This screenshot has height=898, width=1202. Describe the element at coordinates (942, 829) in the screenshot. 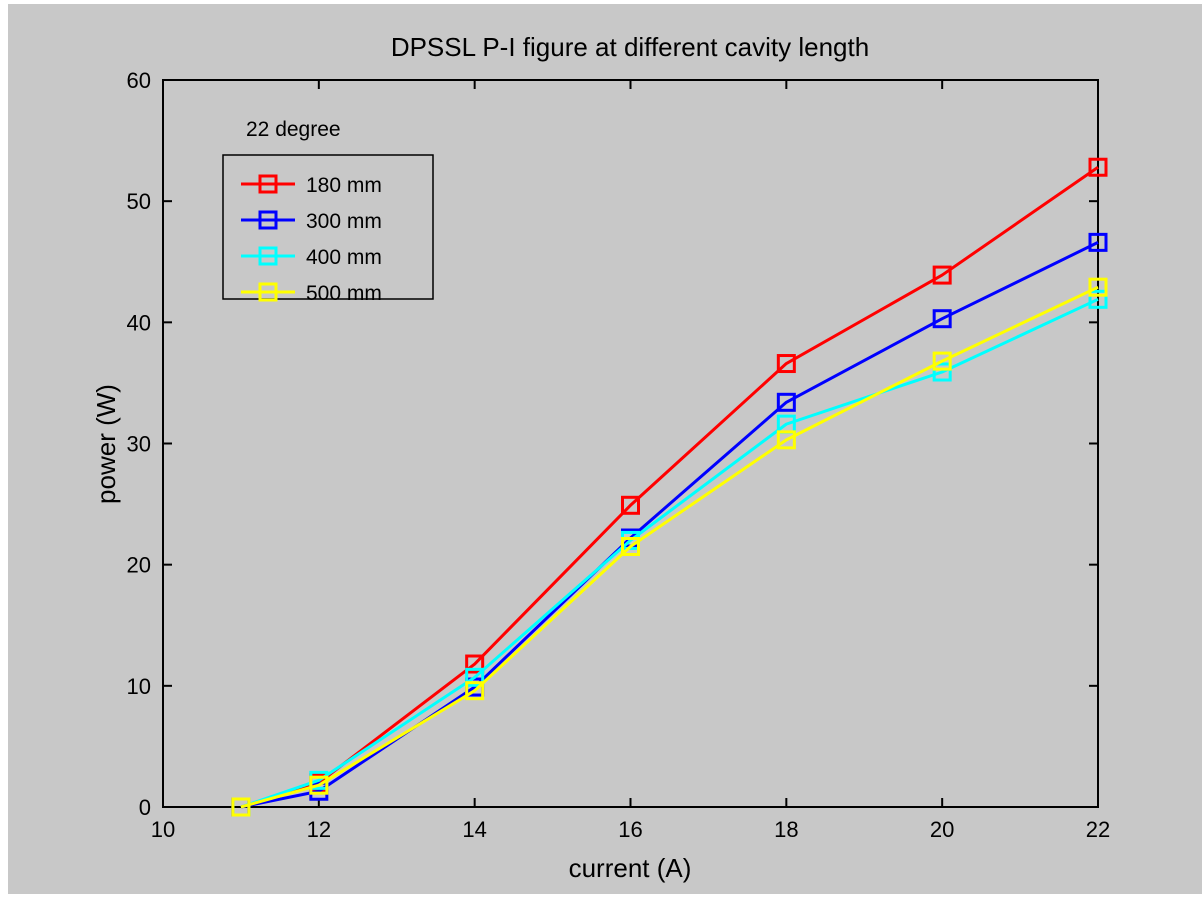

I see `x-tick-label: 20` at that location.